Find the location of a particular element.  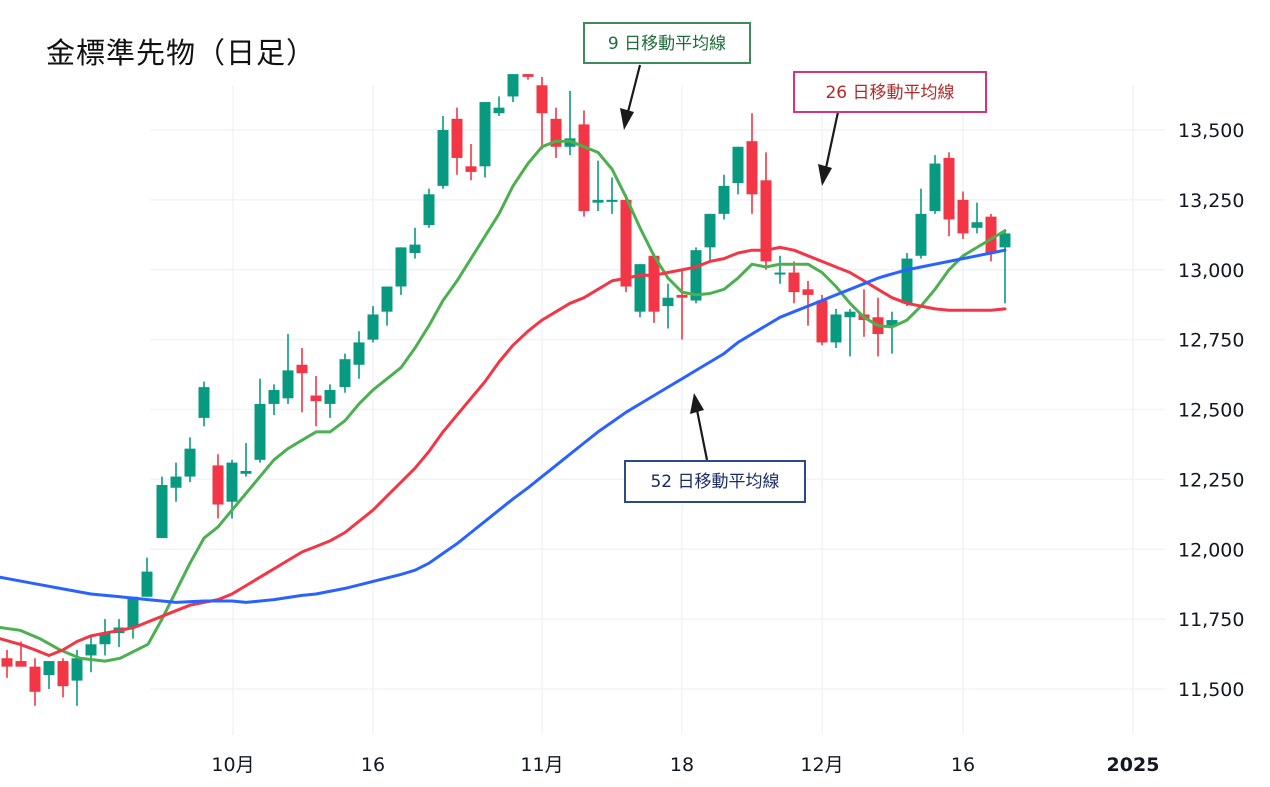

callout-ma9: 9 日移動平均線 is located at coordinates (667, 43).